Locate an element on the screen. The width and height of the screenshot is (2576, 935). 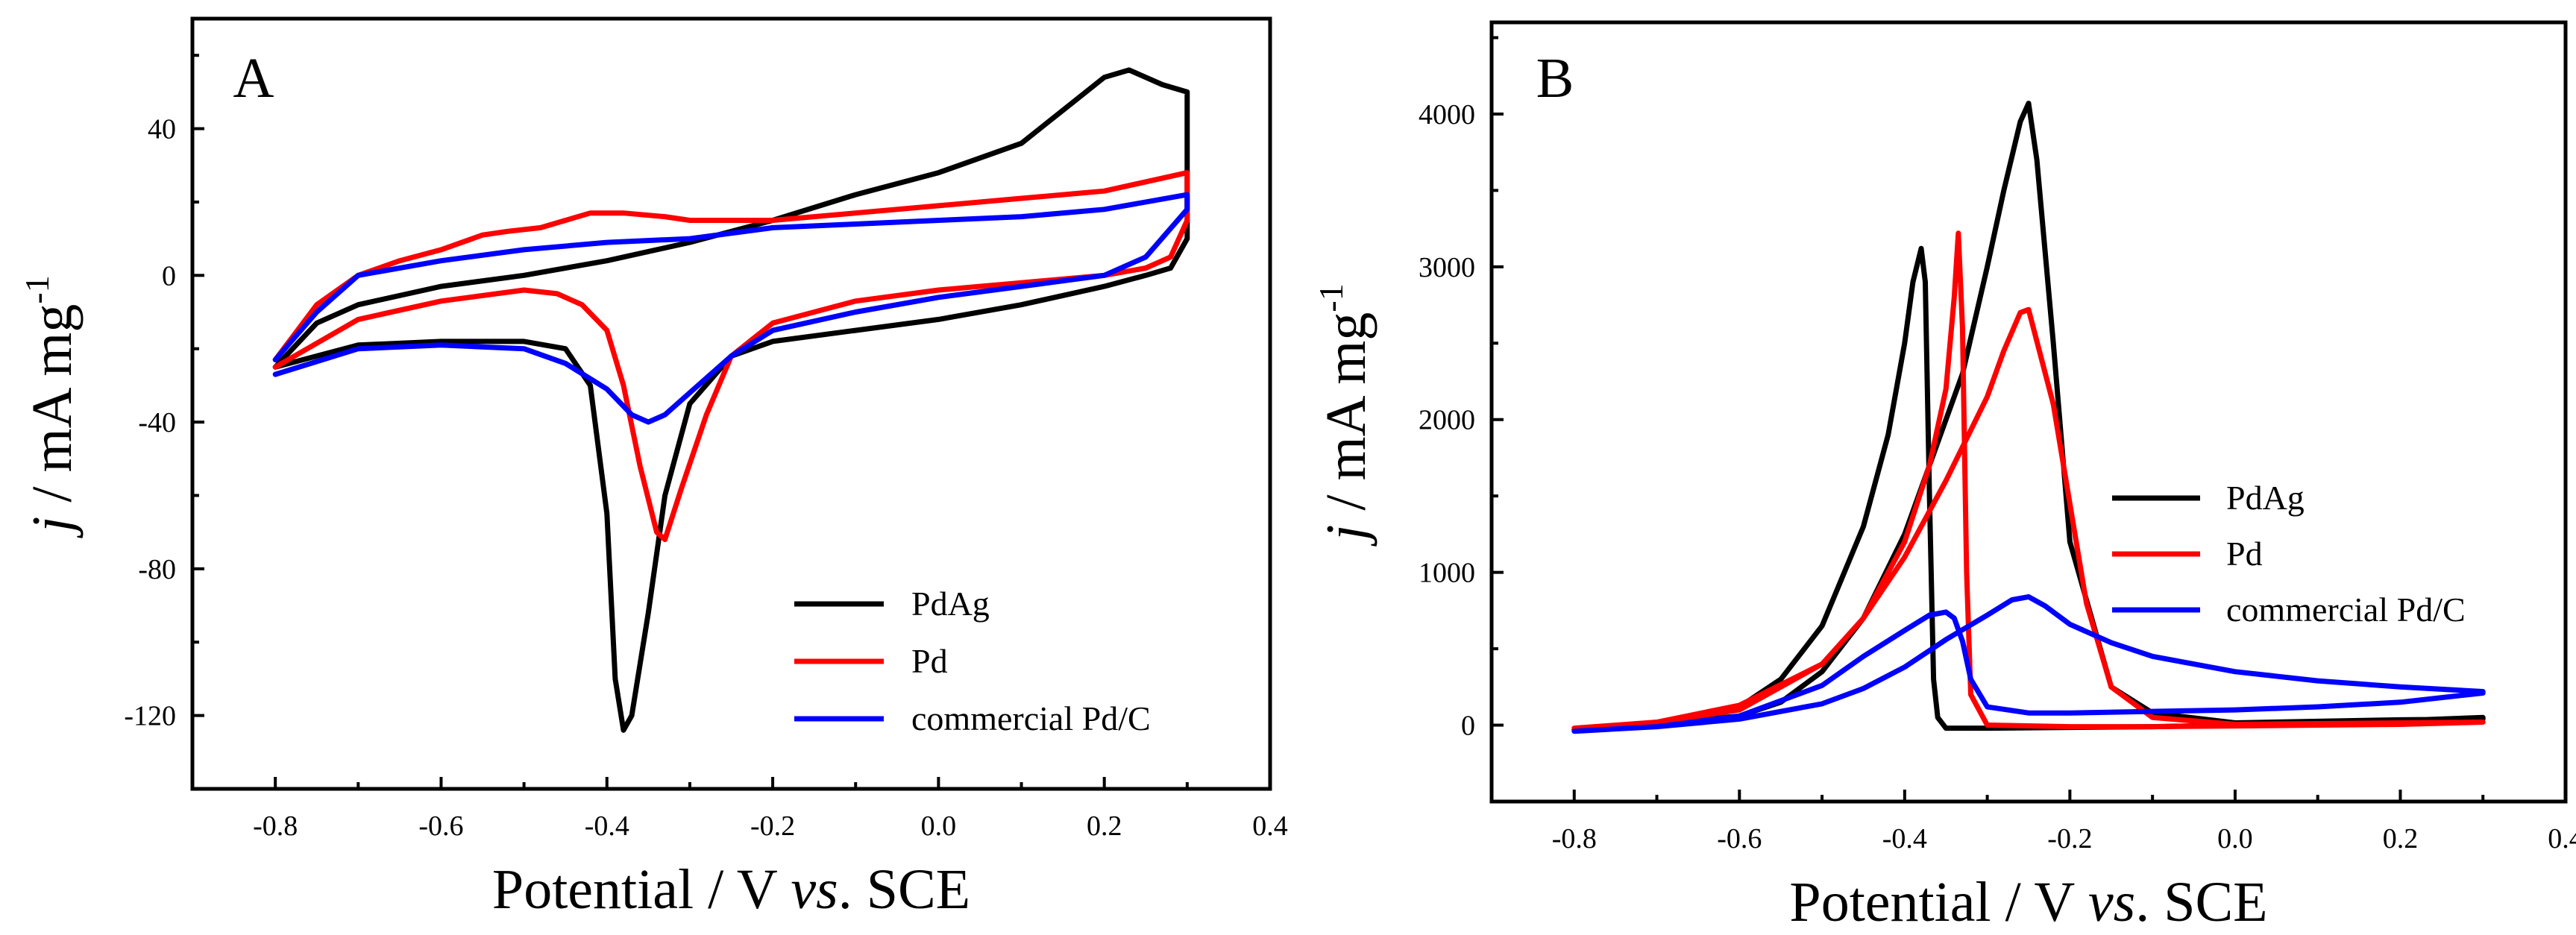
panel-b-y-tick-label: 0 is located at coordinates (1468, 726).